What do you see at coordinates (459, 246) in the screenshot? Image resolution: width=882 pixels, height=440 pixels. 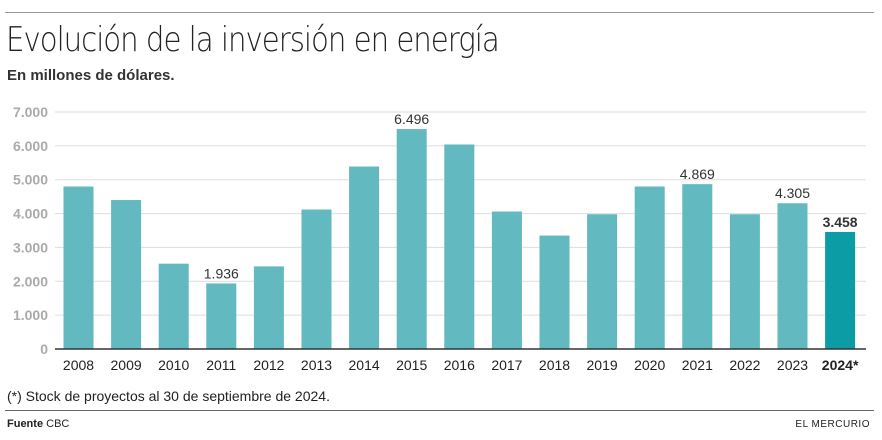 I see `bar-2016` at bounding box center [459, 246].